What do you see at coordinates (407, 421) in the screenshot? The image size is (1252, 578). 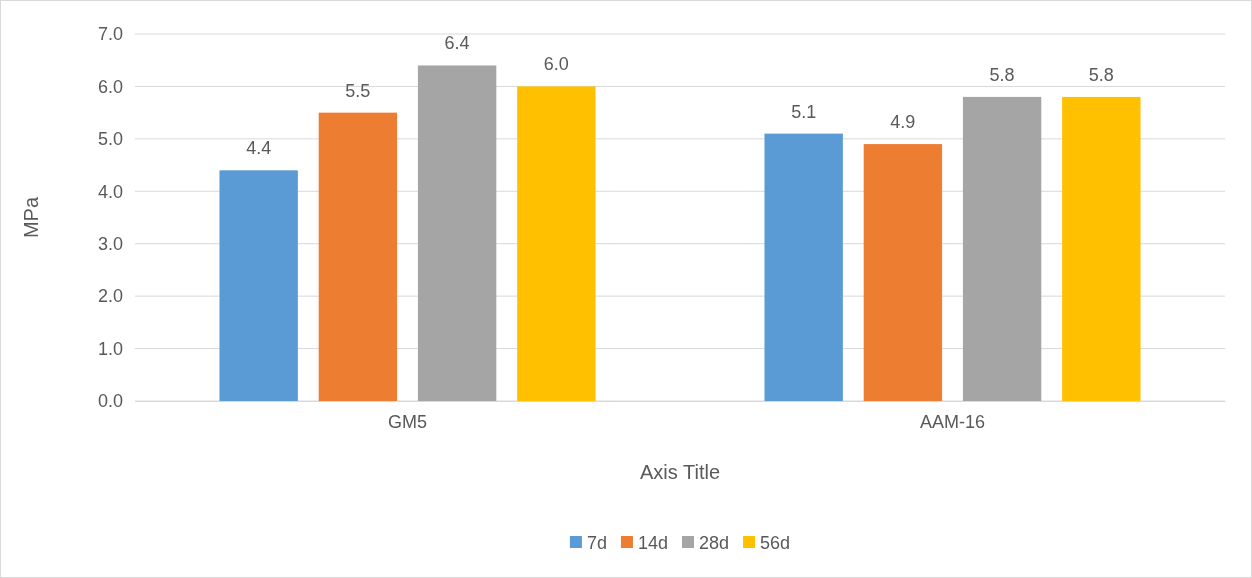 I see `x-tick-label: GM5` at bounding box center [407, 421].